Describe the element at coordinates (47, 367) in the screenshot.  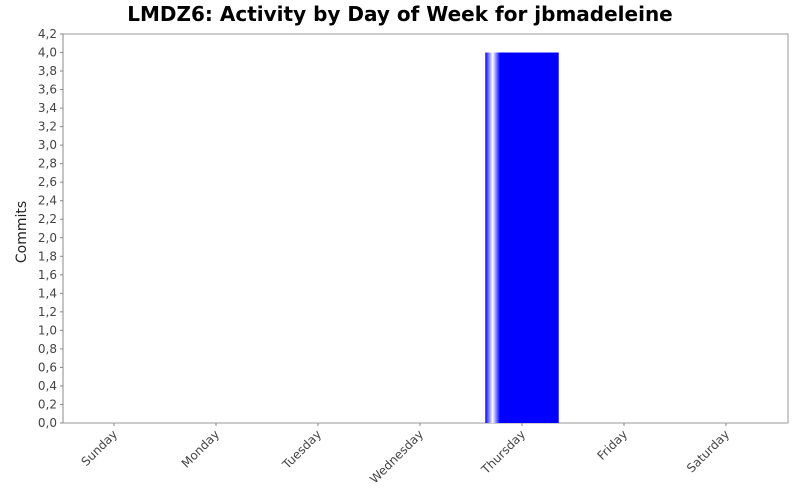
I see `y-tick-label: 0,6` at that location.